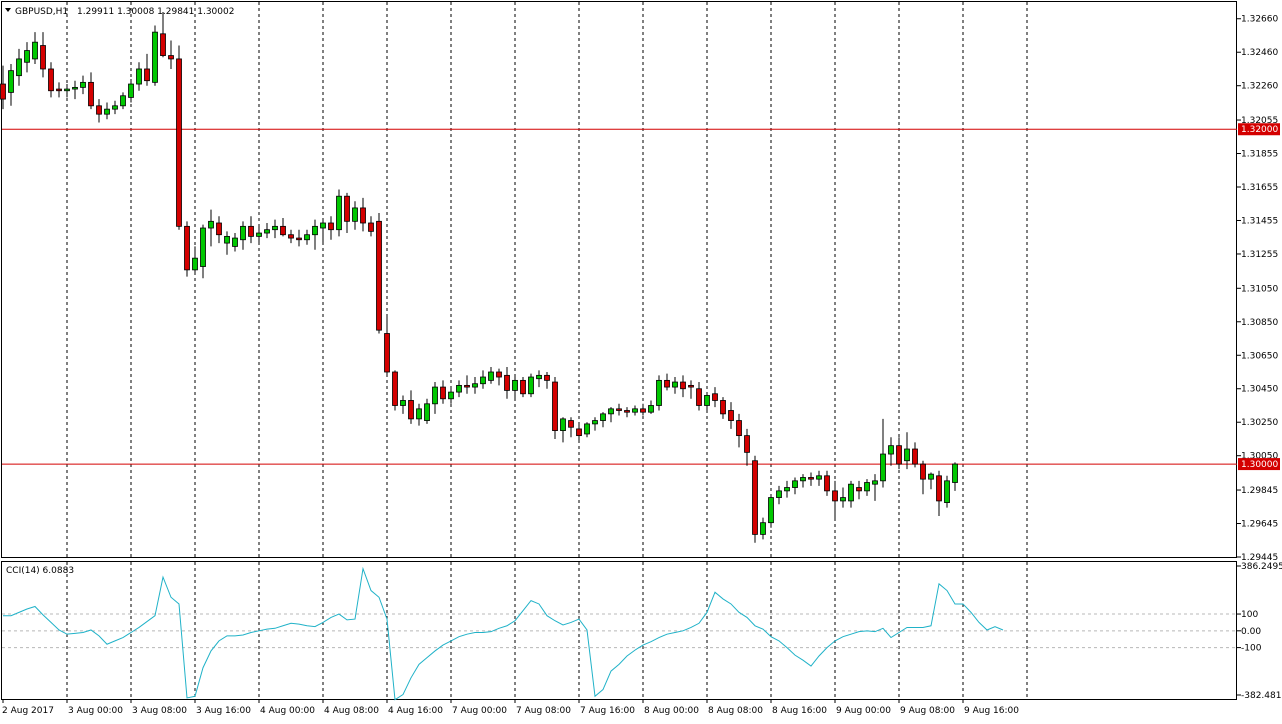 The height and width of the screenshot is (724, 1282). Describe the element at coordinates (1259, 255) in the screenshot. I see `price-axis-label: 1.31255` at that location.